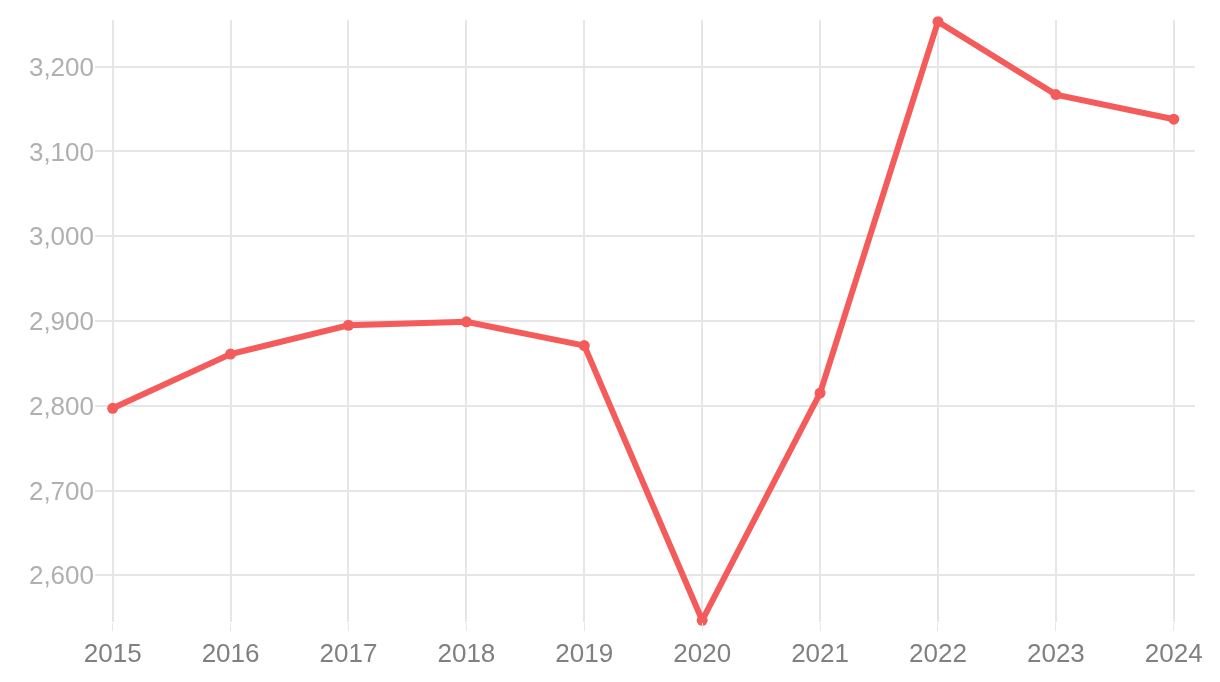 The width and height of the screenshot is (1220, 682). Describe the element at coordinates (348, 653) in the screenshot. I see `x-tick-label: 2017` at that location.